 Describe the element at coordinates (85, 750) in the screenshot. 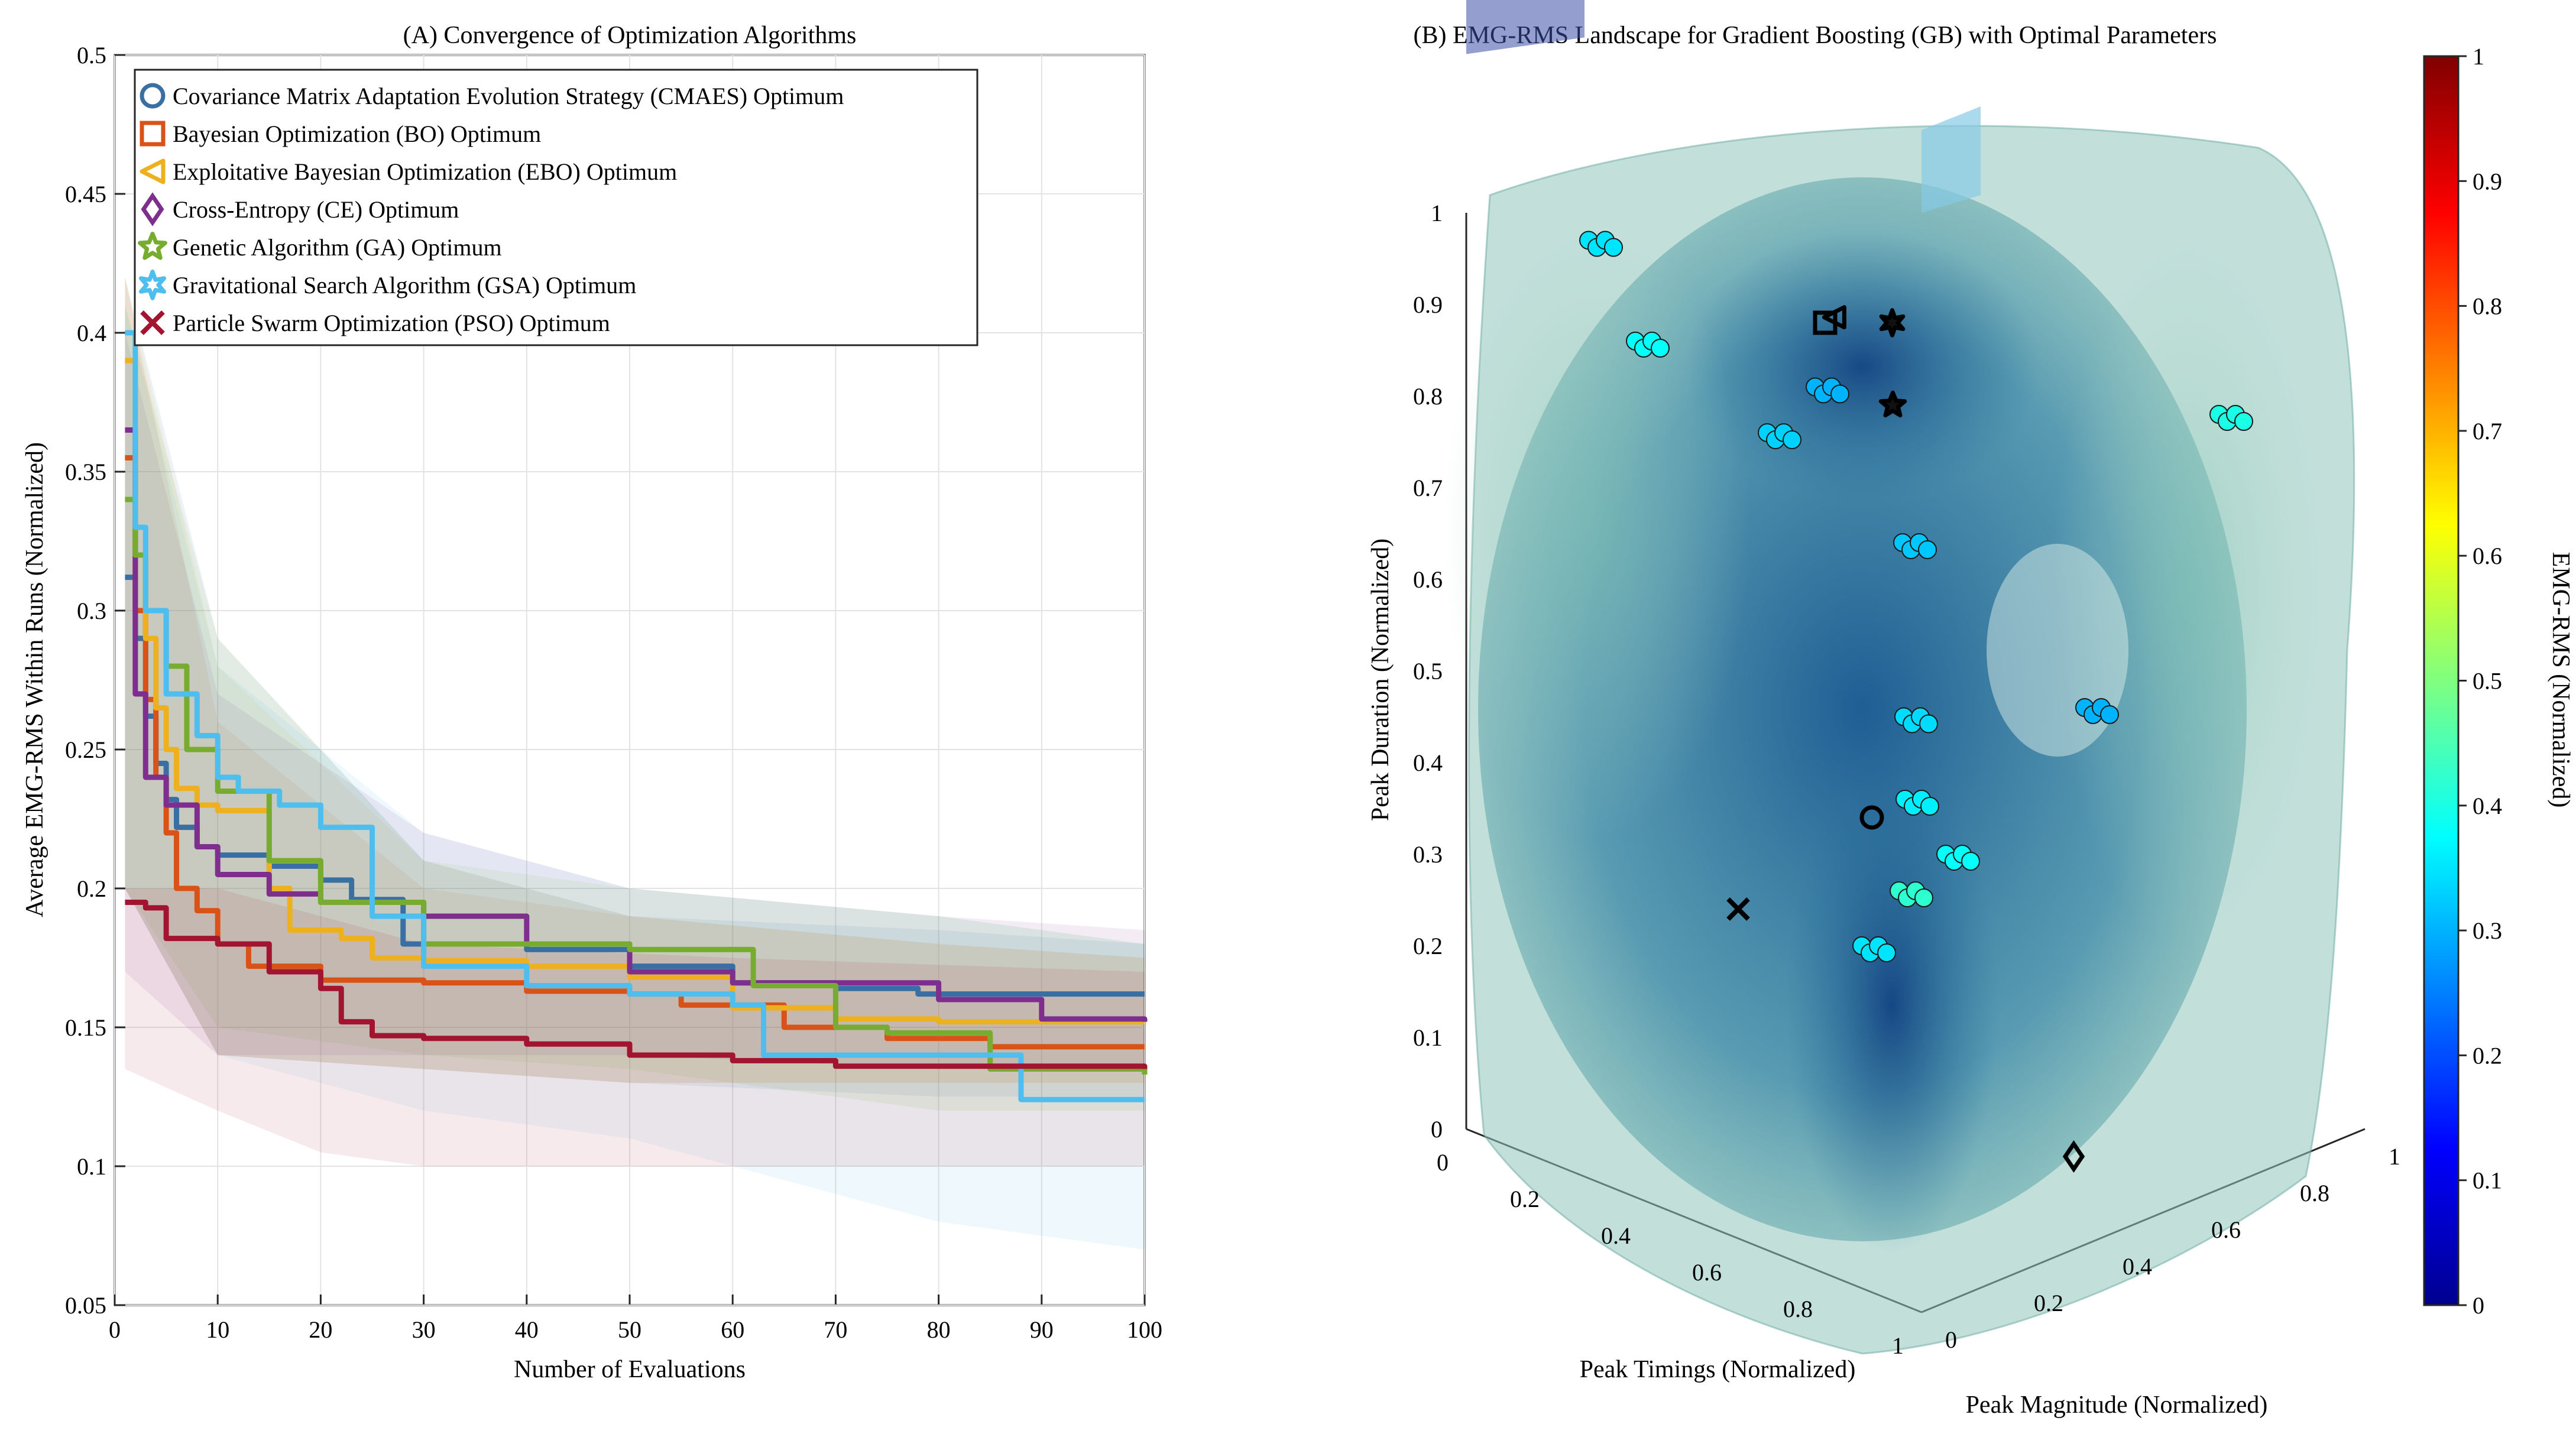

I see `y-tick-label: 0.25` at that location.